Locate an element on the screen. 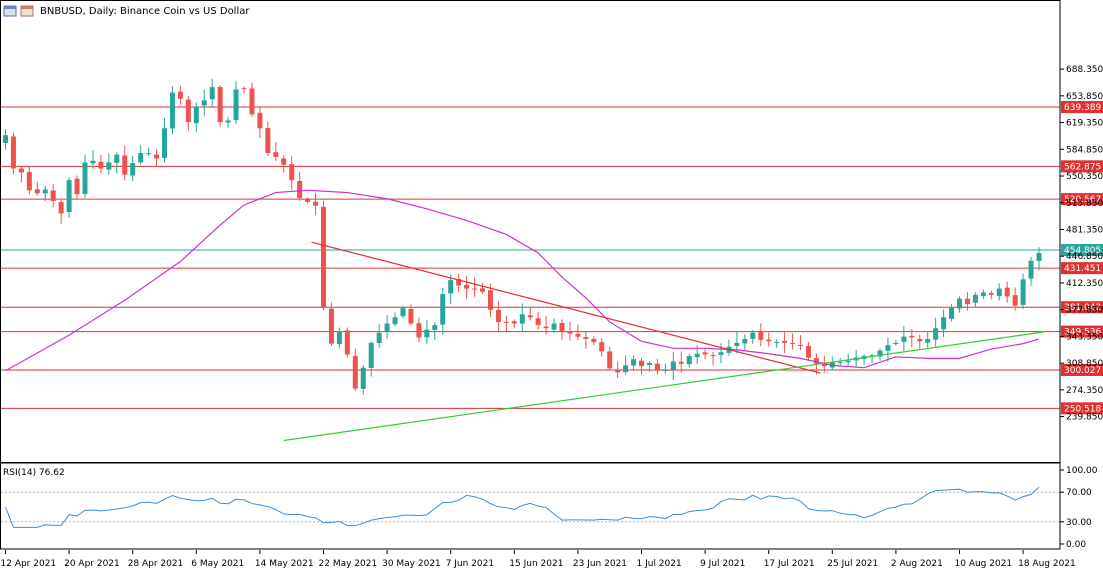 This screenshot has height=568, width=1103. support-trendline is located at coordinates (663, 386).